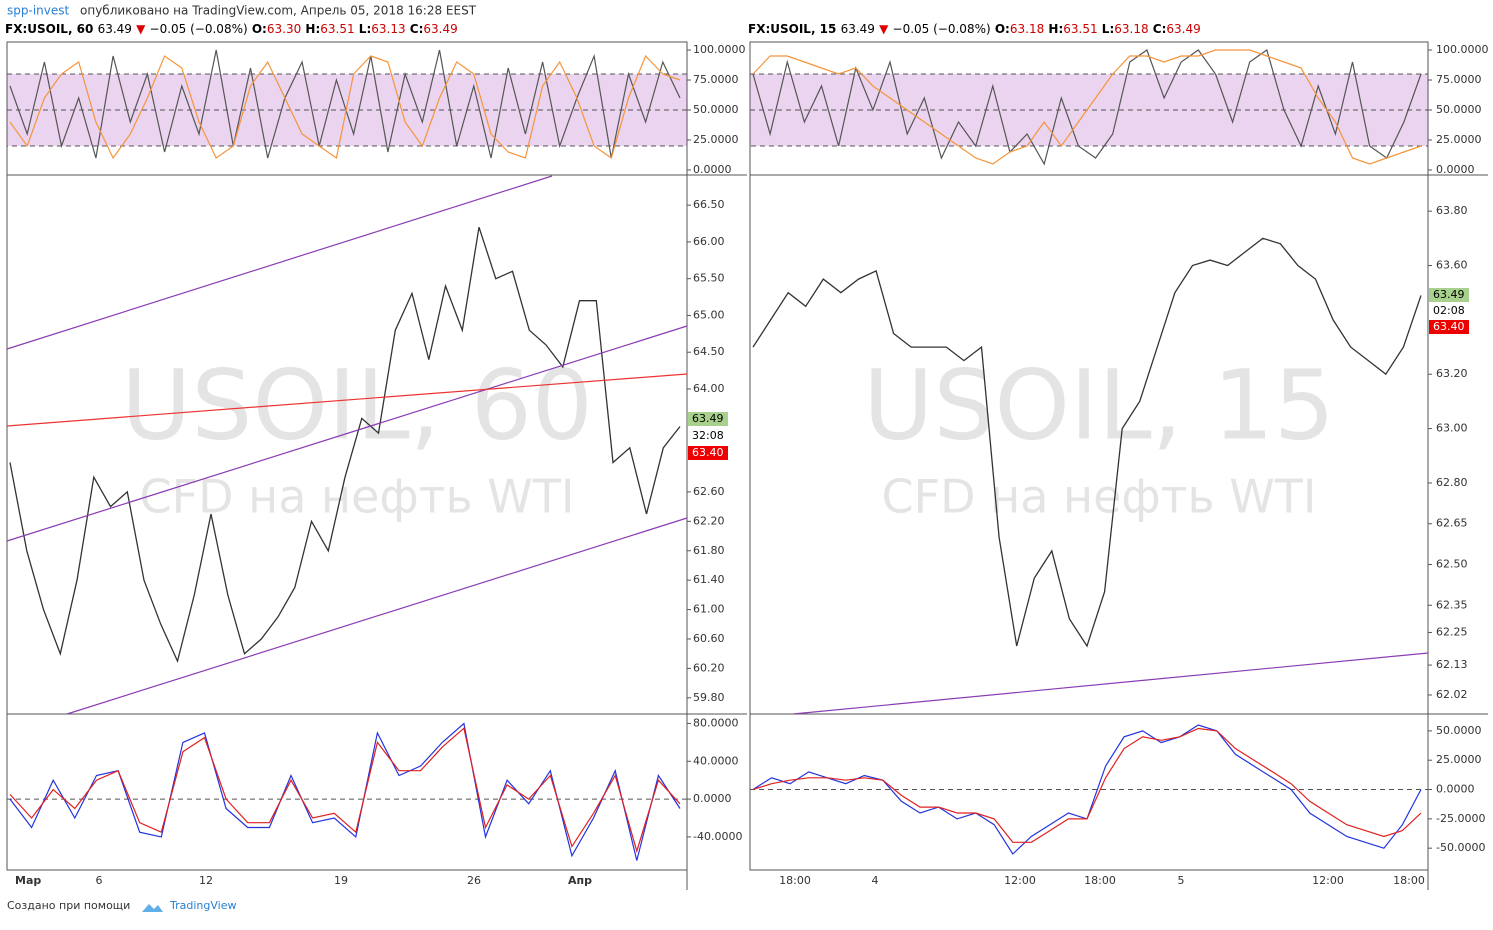 Image resolution: width=1493 pixels, height=930 pixels. I want to click on x-tick-label: 12:00, so click(1020, 880).